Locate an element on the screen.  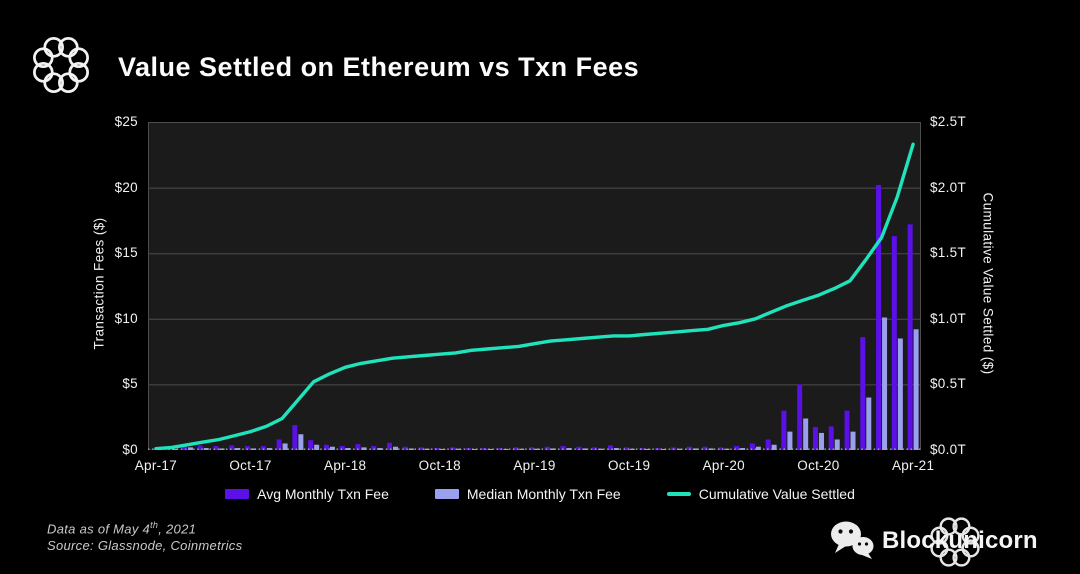
legend-item: Cumulative Value Settled is located at coordinates (760, 494).